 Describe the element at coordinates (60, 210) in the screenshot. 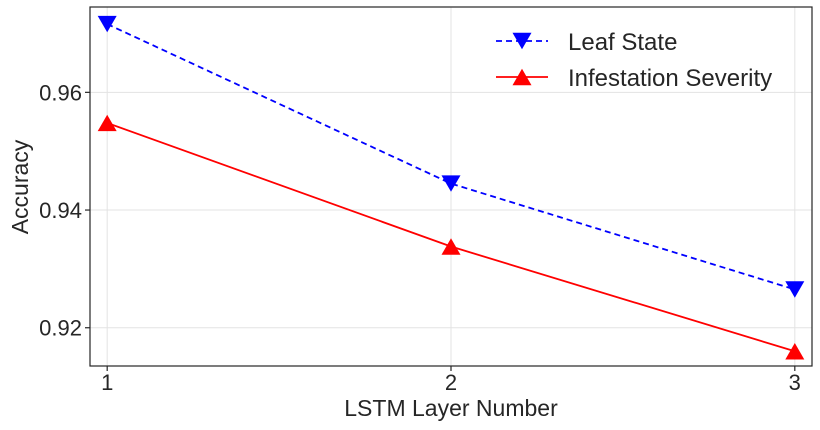

I see `y-tick-label: 0.94` at that location.